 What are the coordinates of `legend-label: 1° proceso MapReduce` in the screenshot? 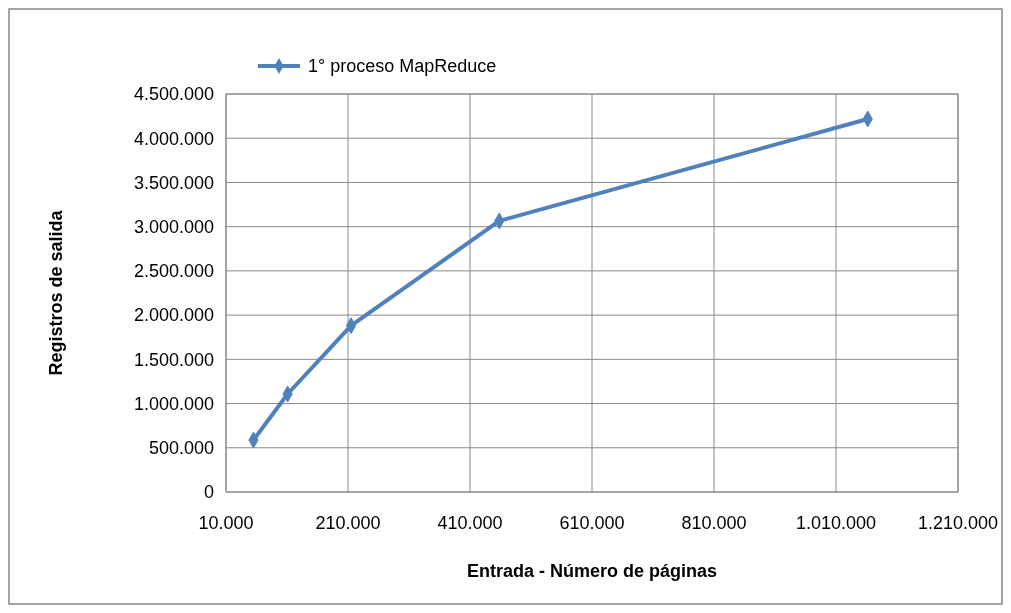 It's located at (402, 66).